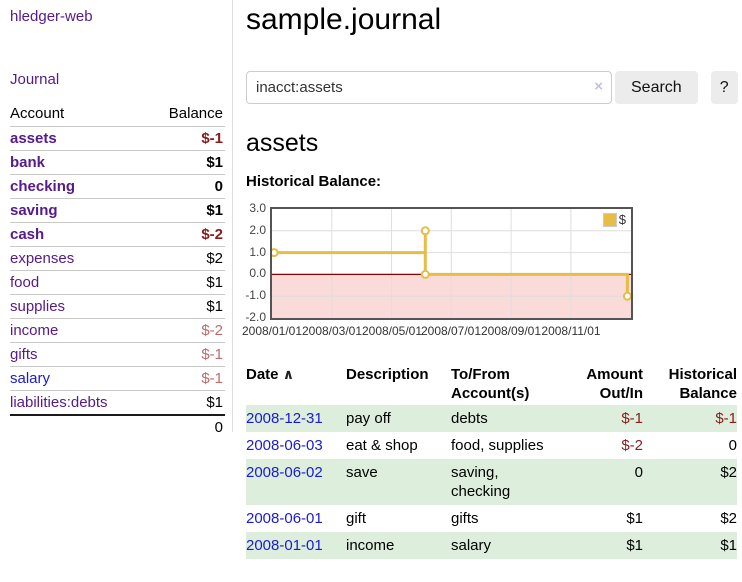  Describe the element at coordinates (284, 418) in the screenshot. I see `txn-date-link: 2008-12-31` at that location.